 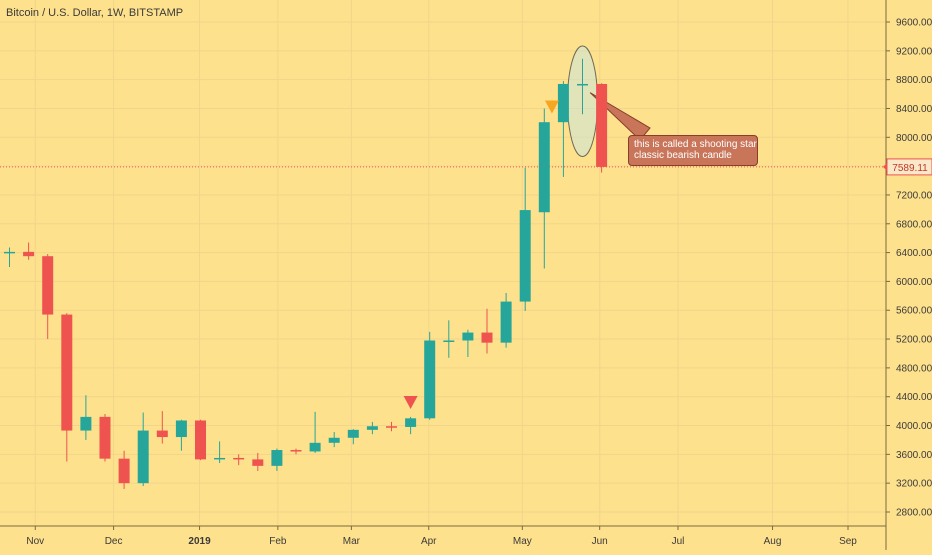 I want to click on price-tag-label: 7589.11, so click(x=910, y=168).